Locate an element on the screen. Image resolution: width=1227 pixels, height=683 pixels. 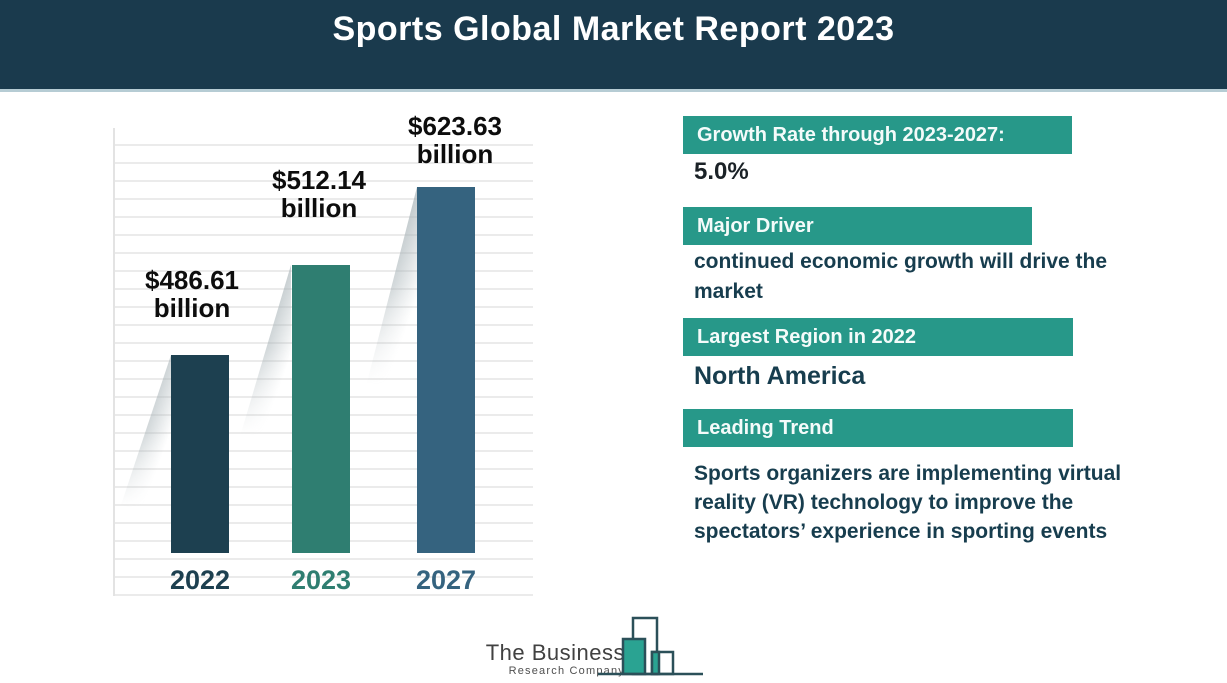
bar-2027 is located at coordinates (446, 370).